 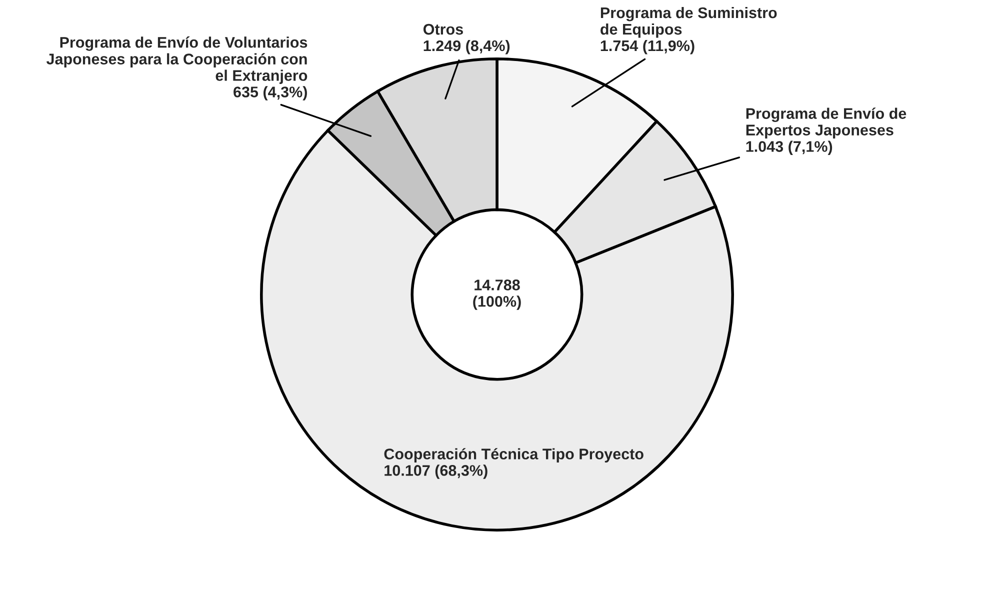 What do you see at coordinates (177, 60) in the screenshot?
I see `slice-label: Programa de Envío de Voluntarios Japoneses para la Cooperación con el Extranjero` at bounding box center [177, 60].